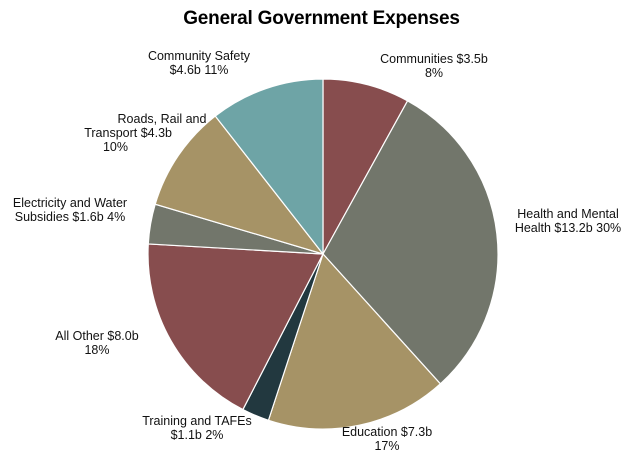  What do you see at coordinates (199, 70) in the screenshot?
I see `slice-label-line: $4.6b 11%` at bounding box center [199, 70].